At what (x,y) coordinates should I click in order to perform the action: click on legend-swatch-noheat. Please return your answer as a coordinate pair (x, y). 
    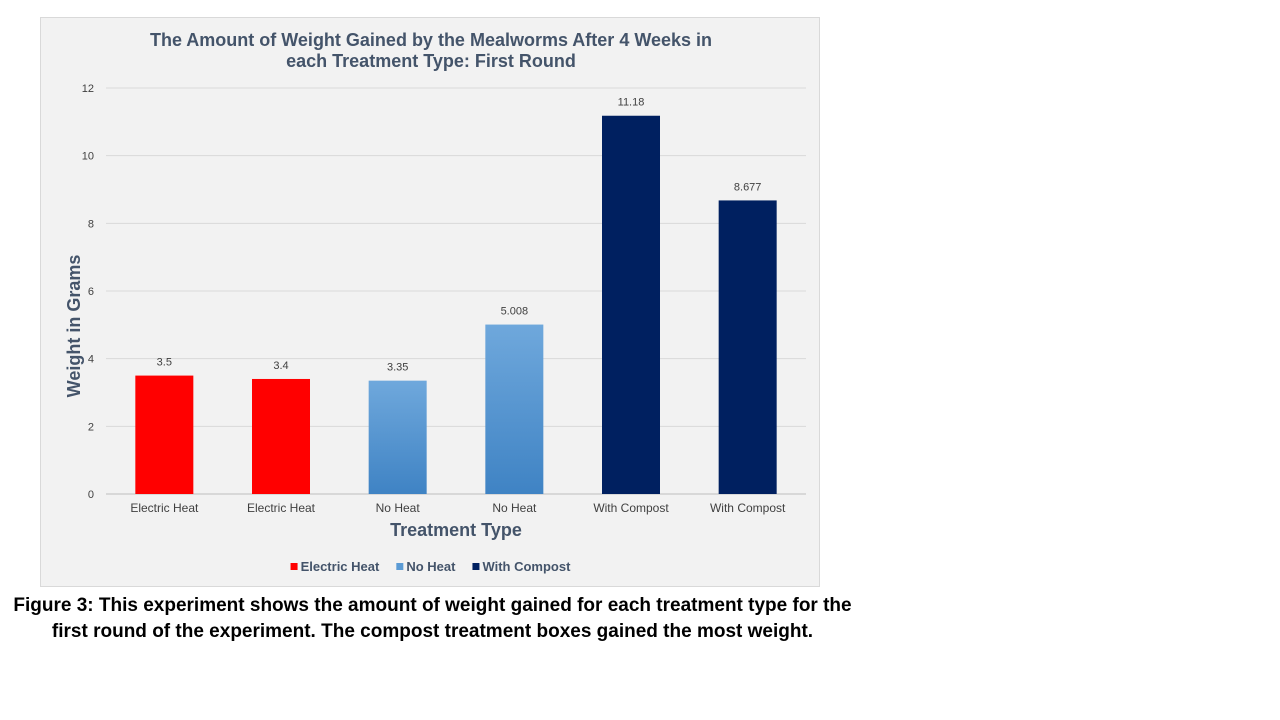
    Looking at the image, I should click on (400, 566).